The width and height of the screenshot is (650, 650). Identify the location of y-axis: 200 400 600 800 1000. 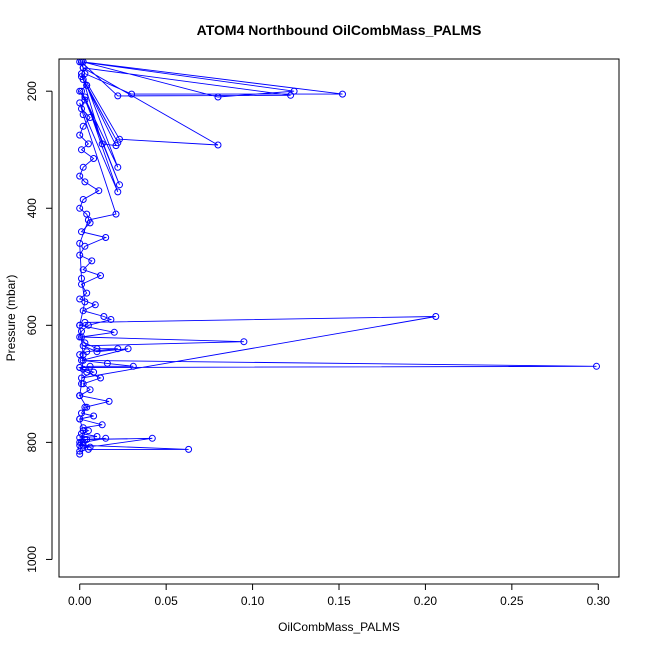
(39, 327).